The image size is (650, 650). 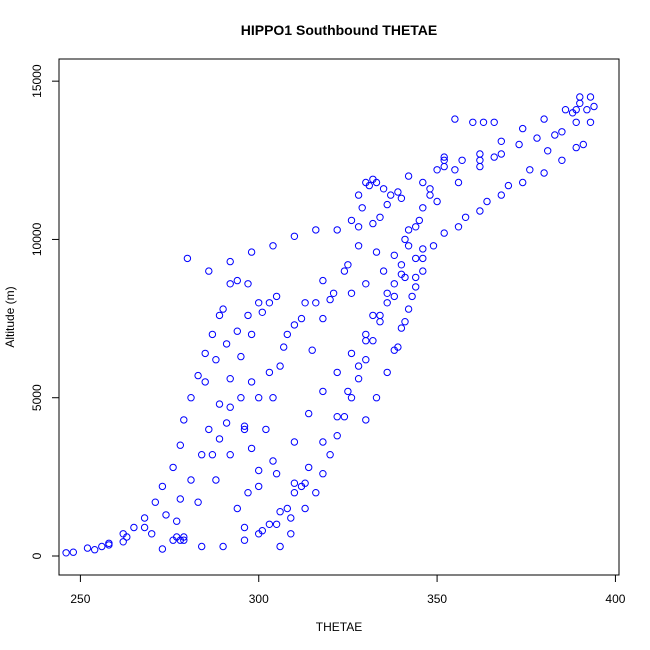 I want to click on x-tick-label: 300, so click(x=259, y=599).